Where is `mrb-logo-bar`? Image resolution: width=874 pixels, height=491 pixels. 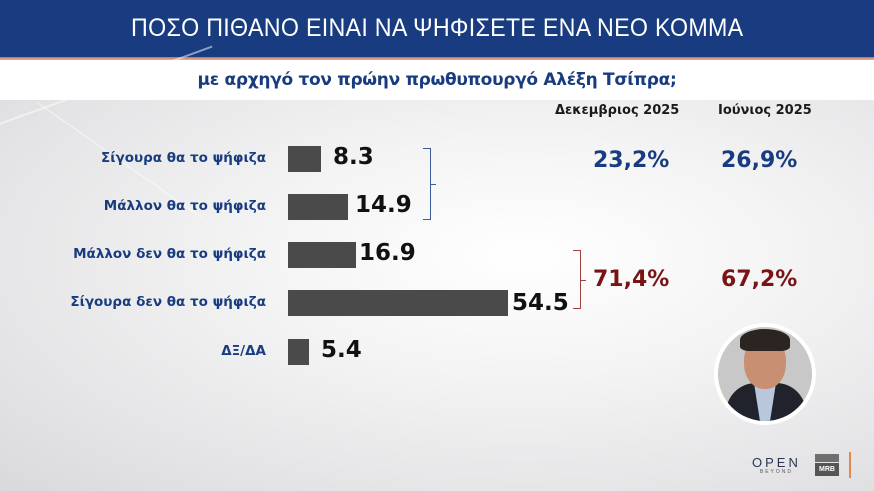 mrb-logo-bar is located at coordinates (827, 458).